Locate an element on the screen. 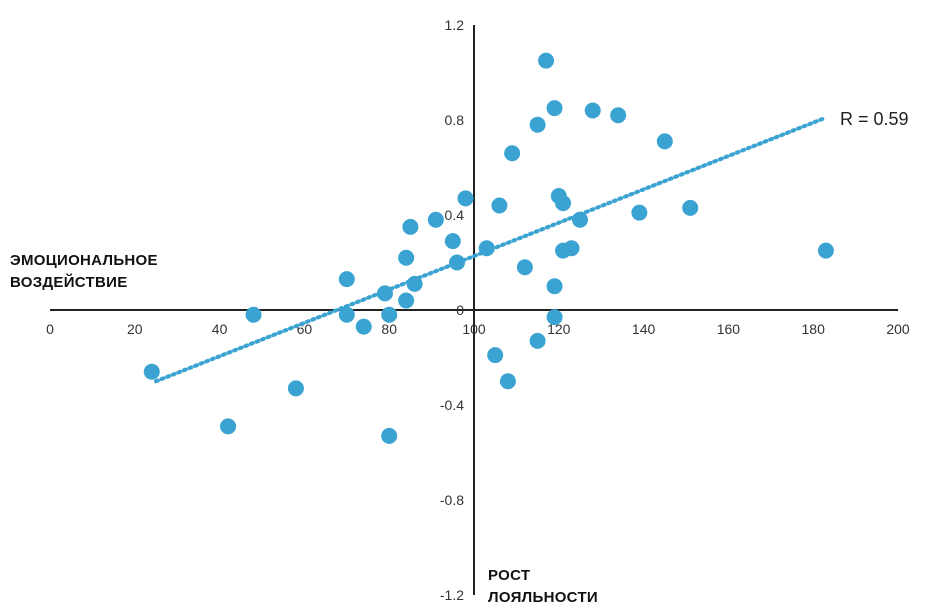 The width and height of the screenshot is (934, 606). x-tick-label: 20 is located at coordinates (135, 329).